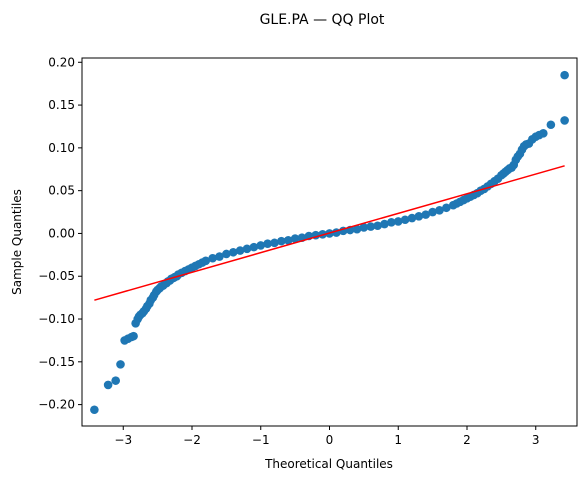  What do you see at coordinates (61, 62) in the screenshot?
I see `y-tick-label: 0.20` at bounding box center [61, 62].